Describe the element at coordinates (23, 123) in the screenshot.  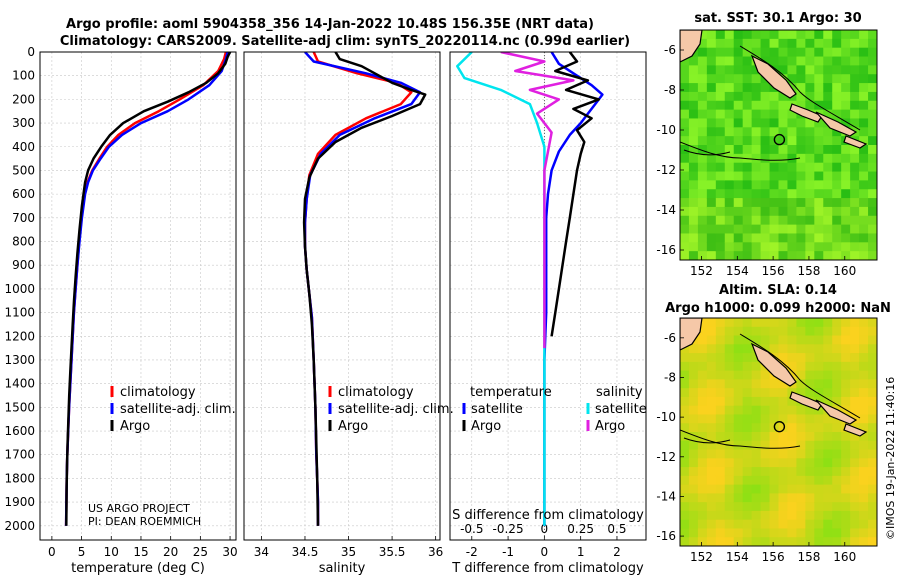
I see `y-tick-label: 300` at that location.